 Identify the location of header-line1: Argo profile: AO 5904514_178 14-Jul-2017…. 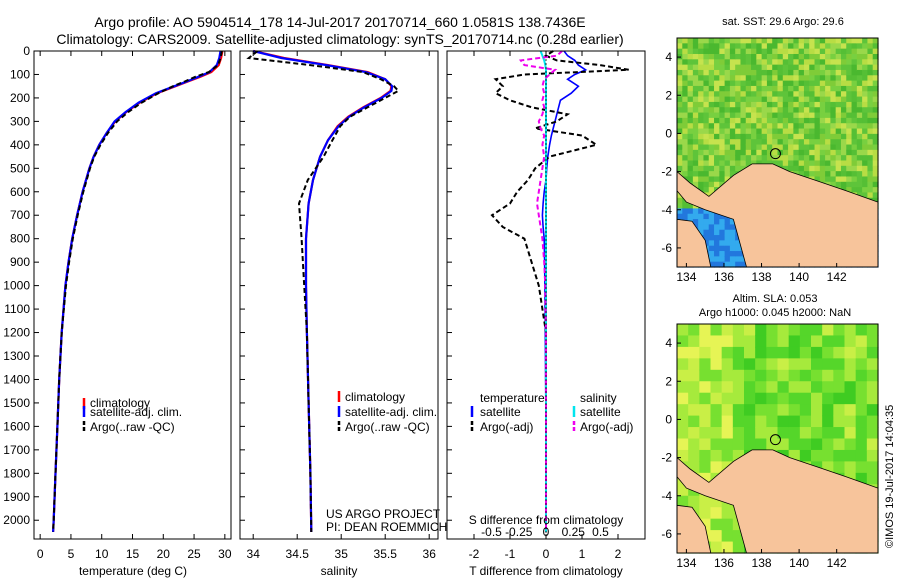
(339, 22).